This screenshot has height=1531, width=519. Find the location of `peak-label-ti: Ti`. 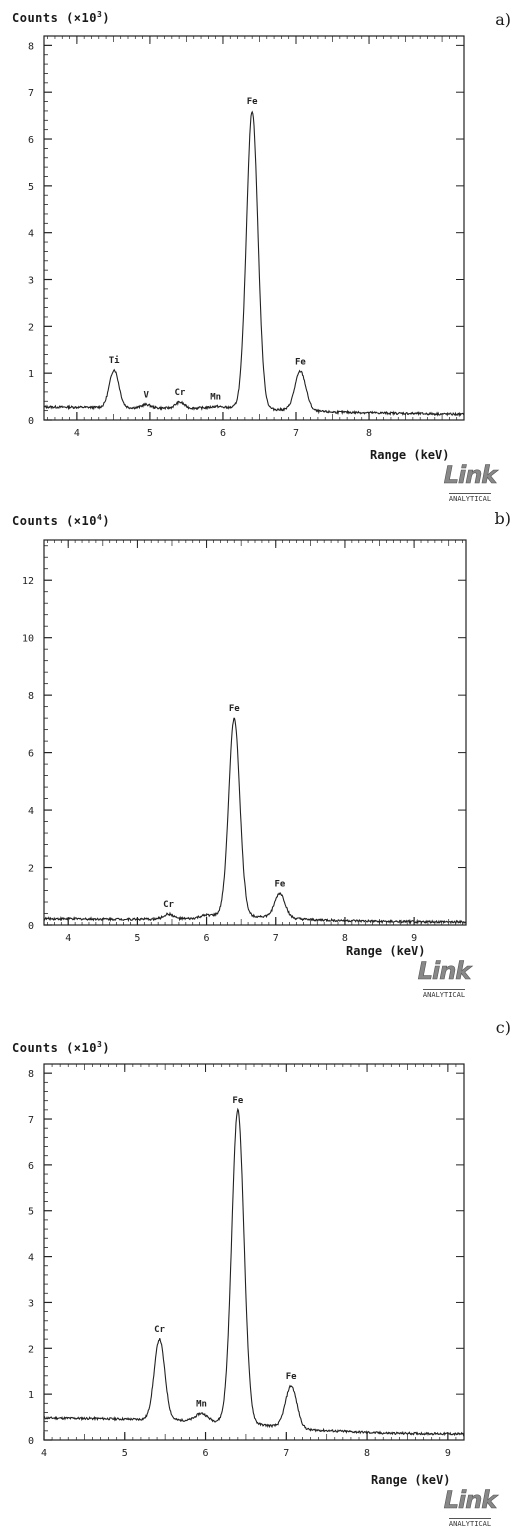

peak-label-ti: Ti is located at coordinates (114, 360).